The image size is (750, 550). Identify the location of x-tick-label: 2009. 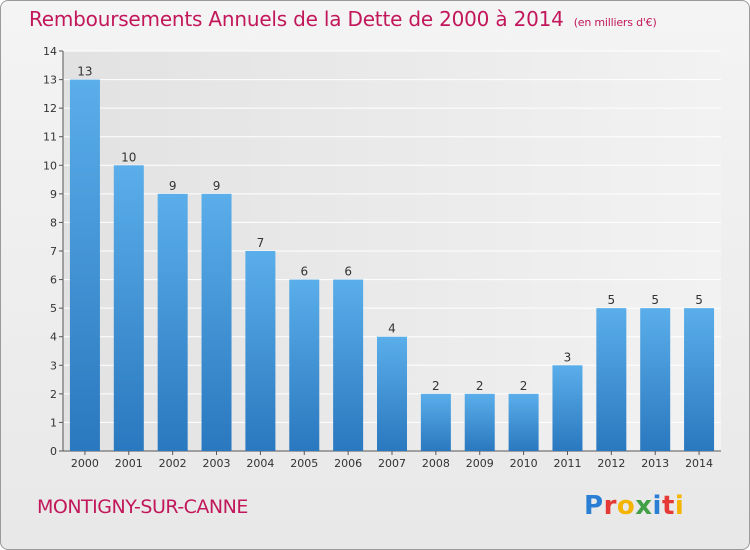
(480, 463).